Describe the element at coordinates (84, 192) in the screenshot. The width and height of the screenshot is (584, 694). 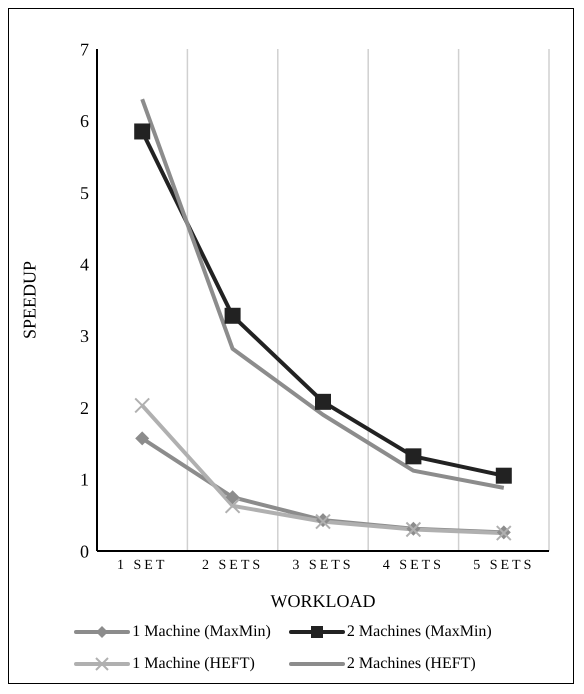
I see `y-tick-label: 5` at that location.